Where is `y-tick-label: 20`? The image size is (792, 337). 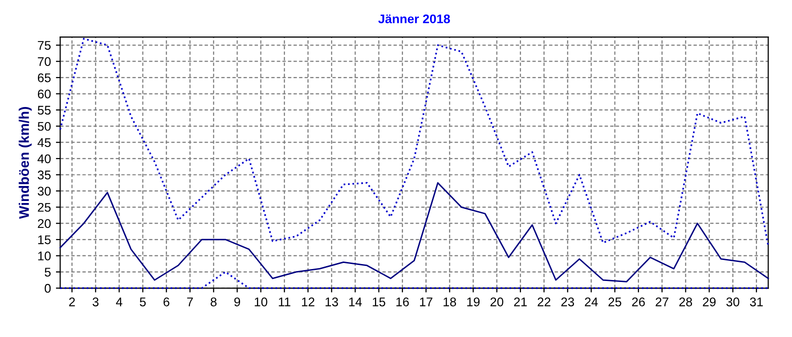
y-tick-label: 20 is located at coordinates (44, 223).